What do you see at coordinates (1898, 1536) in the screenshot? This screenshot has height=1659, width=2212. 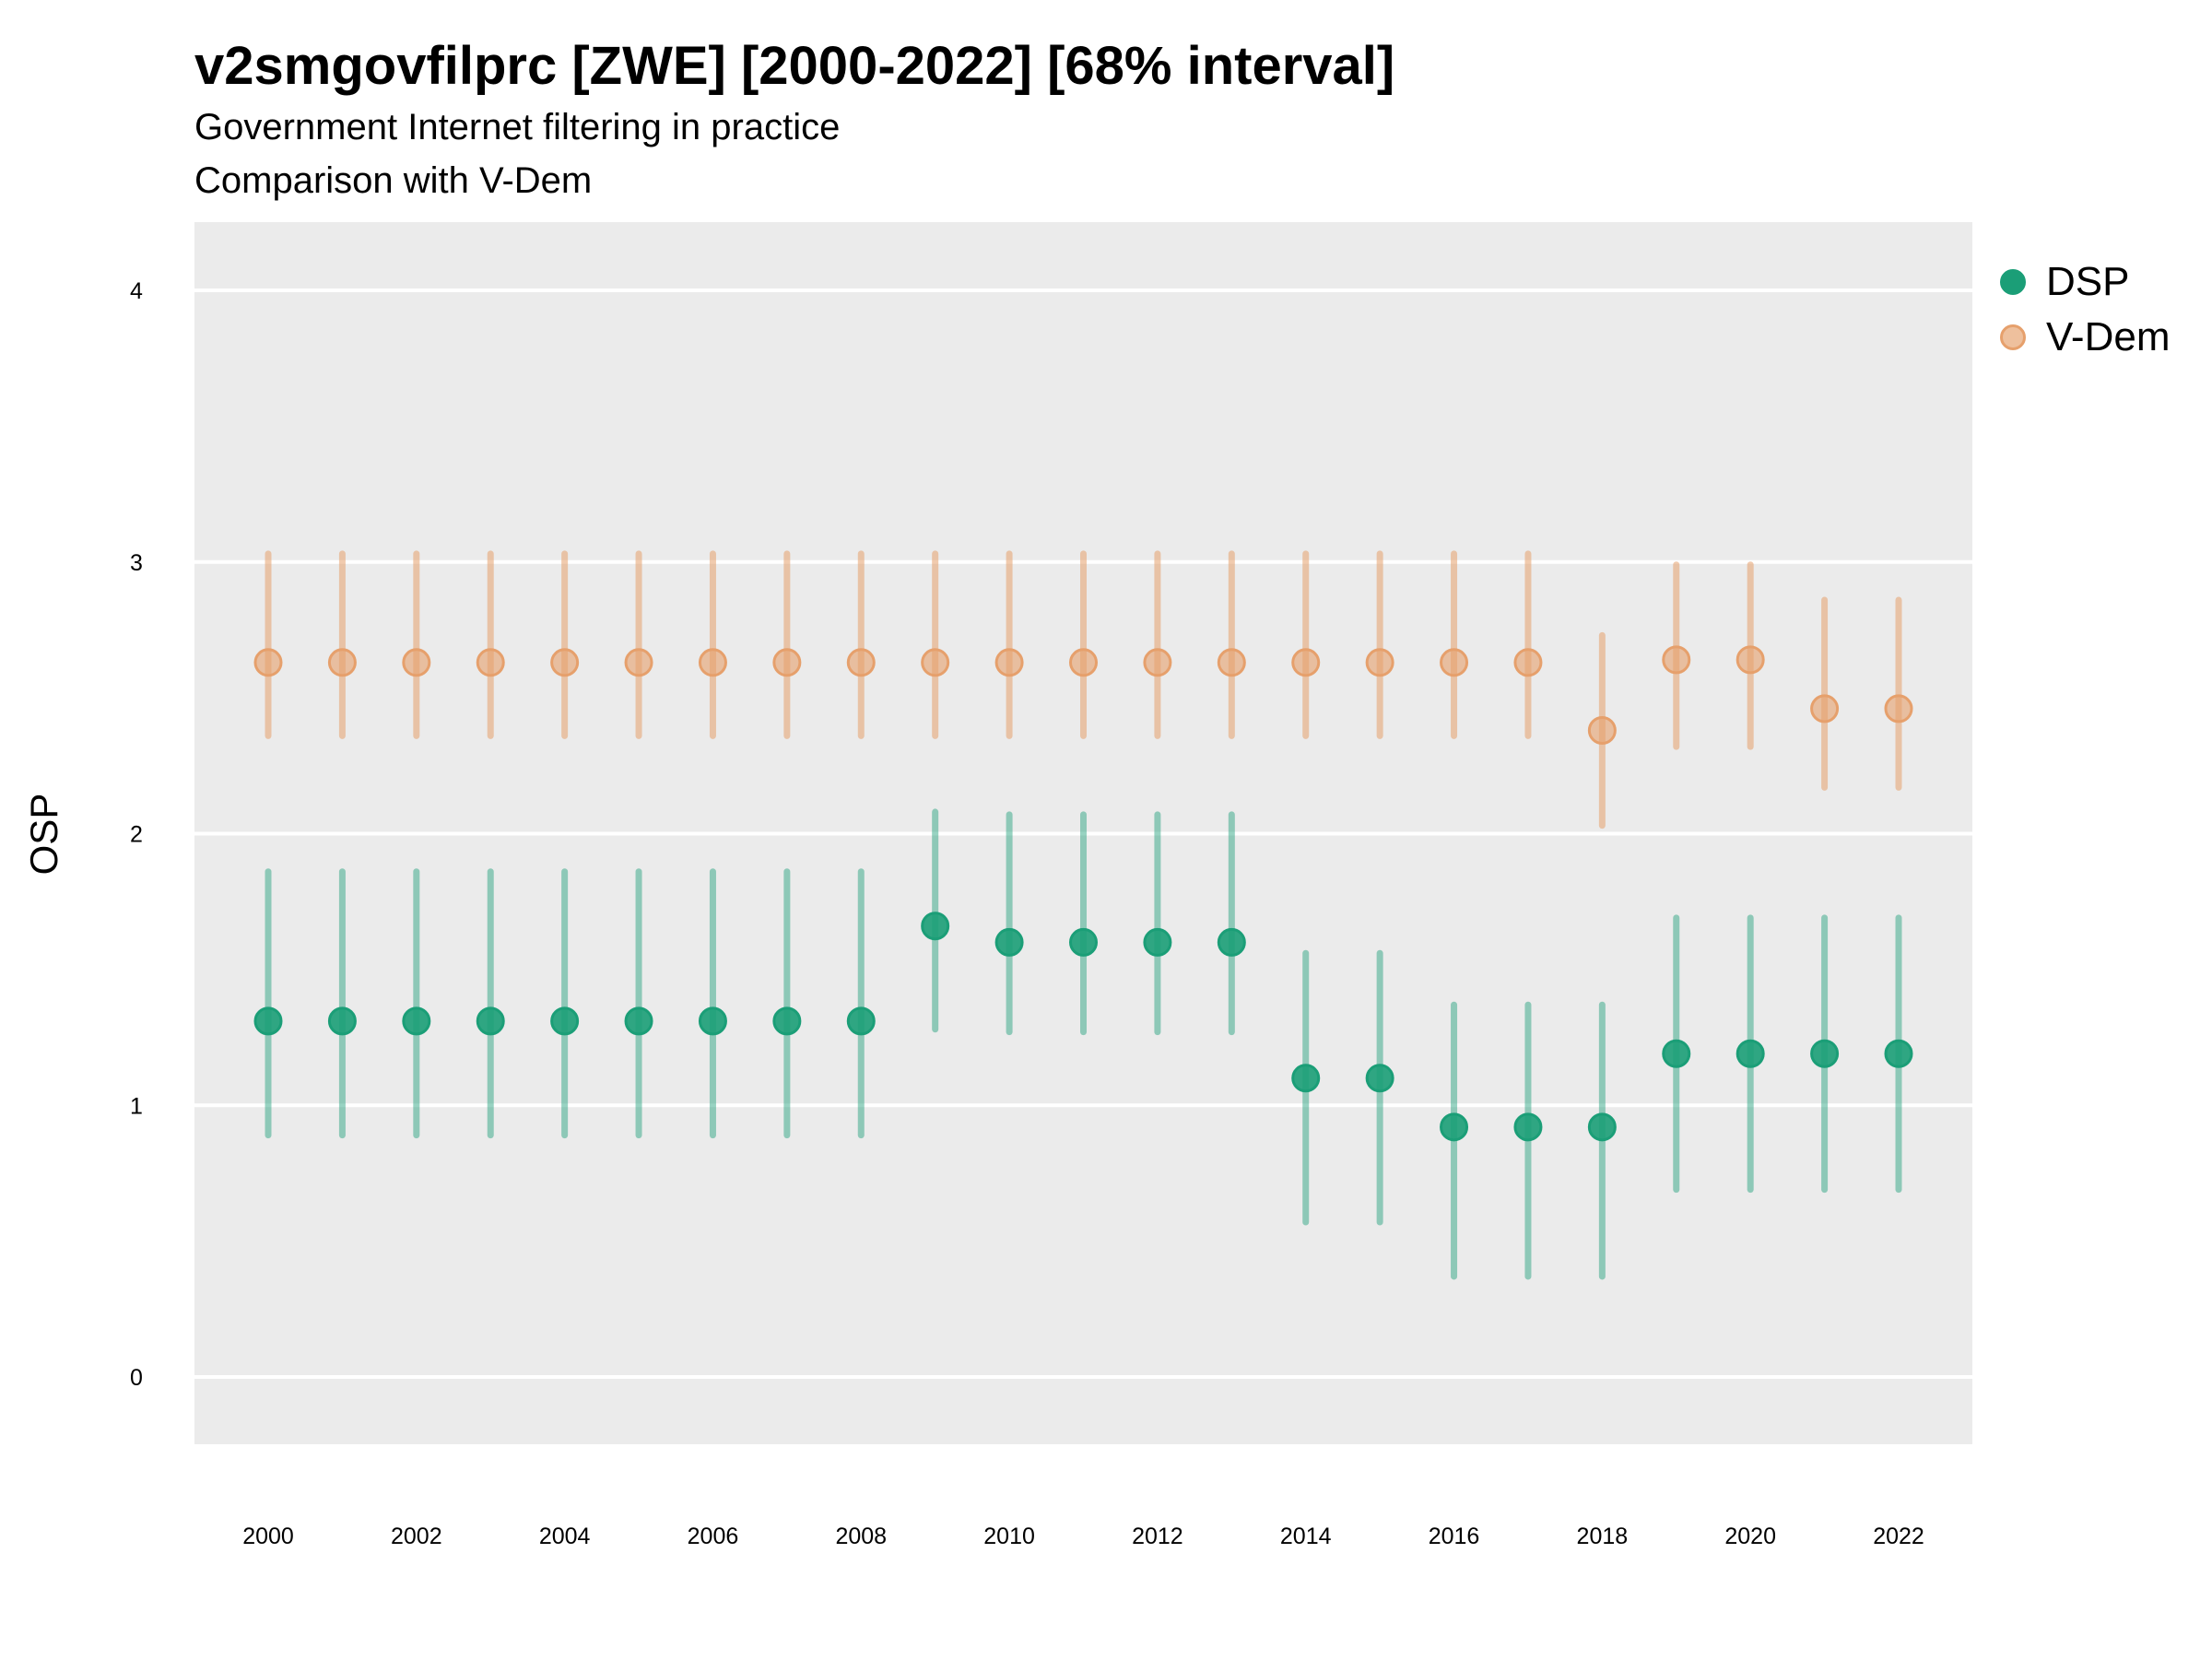 I see `x-tick-label: 2022` at bounding box center [1898, 1536].